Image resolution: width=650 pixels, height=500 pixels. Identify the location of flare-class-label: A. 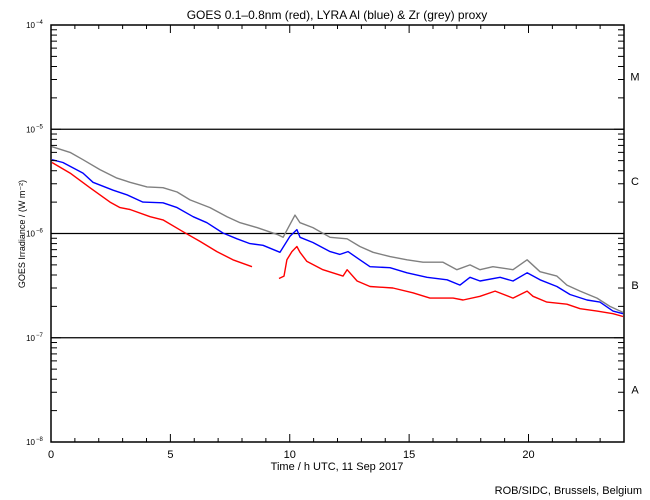
(635, 390).